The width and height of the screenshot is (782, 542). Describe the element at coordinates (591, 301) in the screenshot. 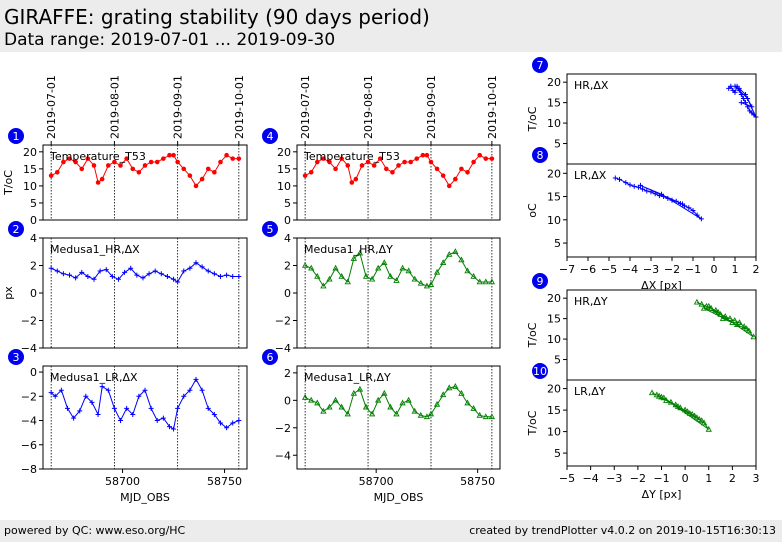

I see `panel-label: HR,ΔY` at that location.